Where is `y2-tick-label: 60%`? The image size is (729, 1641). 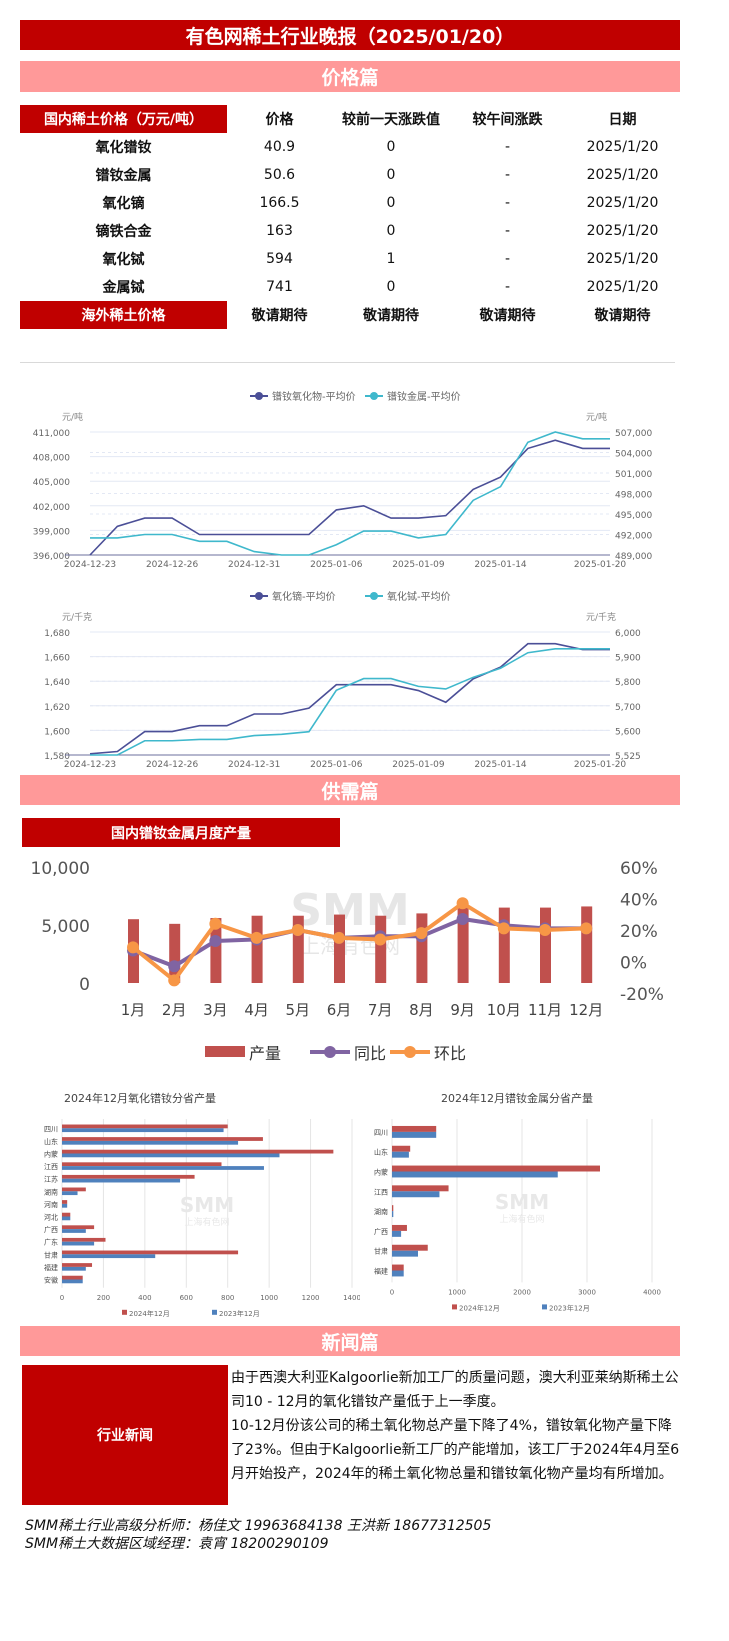
y2-tick-label: 60% is located at coordinates (639, 869).